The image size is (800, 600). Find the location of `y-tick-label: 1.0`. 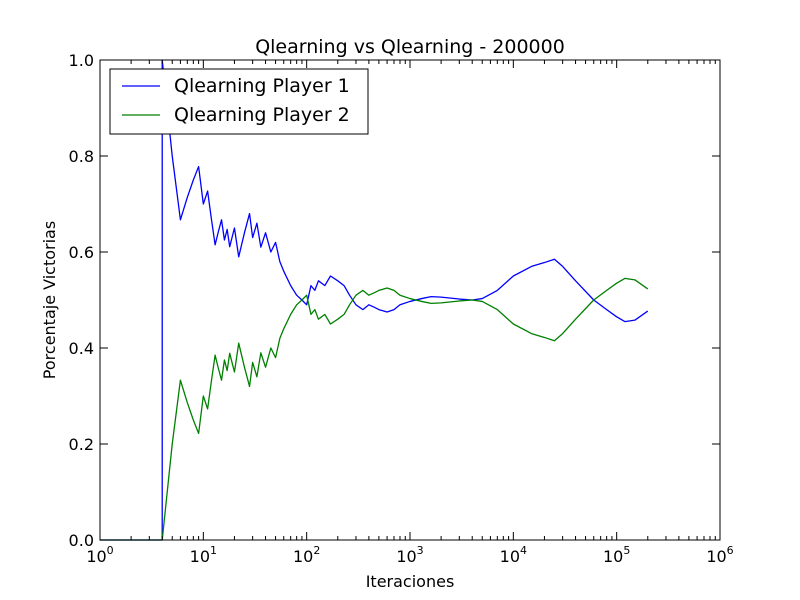

y-tick-label: 1.0 is located at coordinates (81, 60).